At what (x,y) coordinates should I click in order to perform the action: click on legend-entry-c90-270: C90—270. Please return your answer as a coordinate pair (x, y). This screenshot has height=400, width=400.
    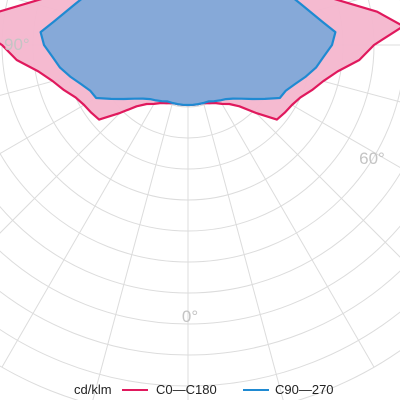
    Looking at the image, I should click on (304, 389).